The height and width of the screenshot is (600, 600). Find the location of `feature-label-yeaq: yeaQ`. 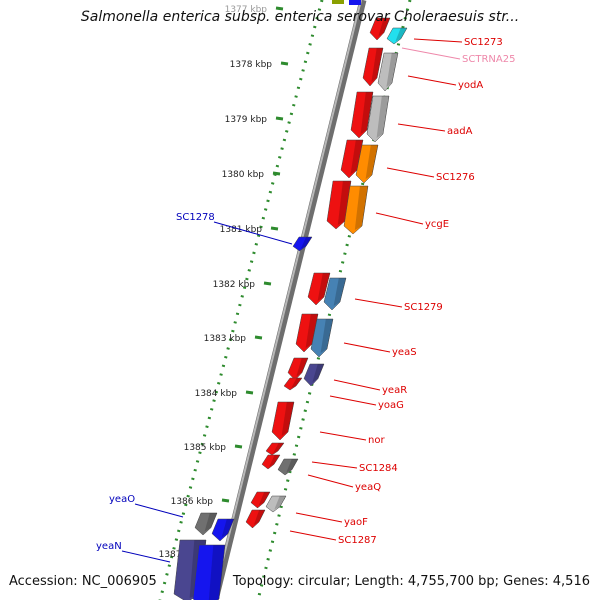

feature-label-yeaq: yeaQ is located at coordinates (368, 487).